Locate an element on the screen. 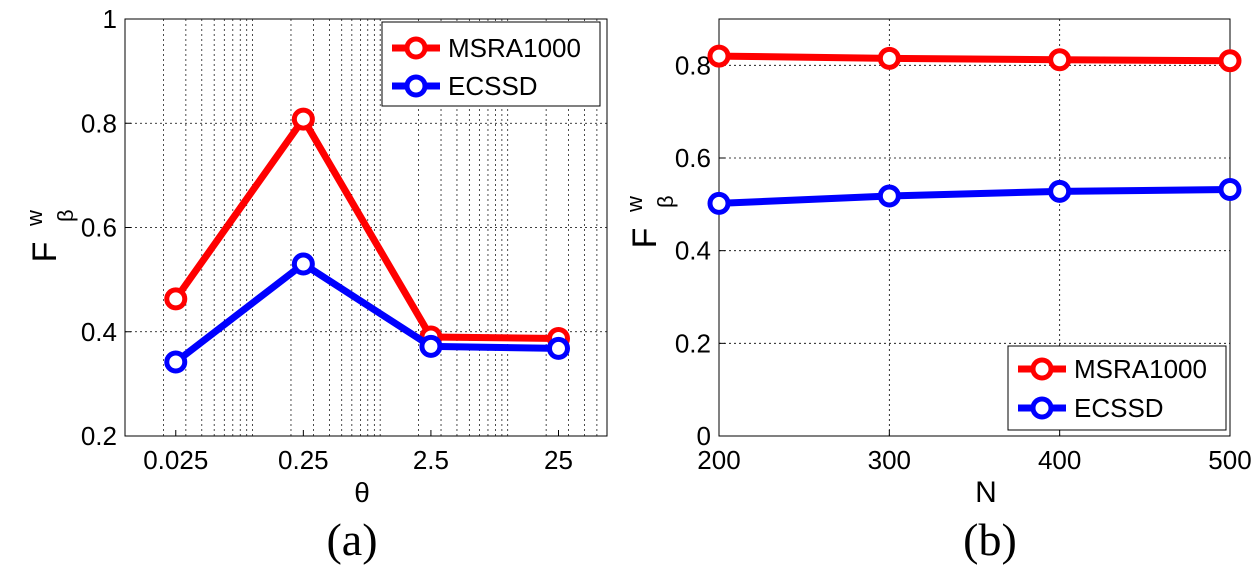 The width and height of the screenshot is (1260, 565). panel-a-x-tick-label: 0.25 is located at coordinates (303, 460).